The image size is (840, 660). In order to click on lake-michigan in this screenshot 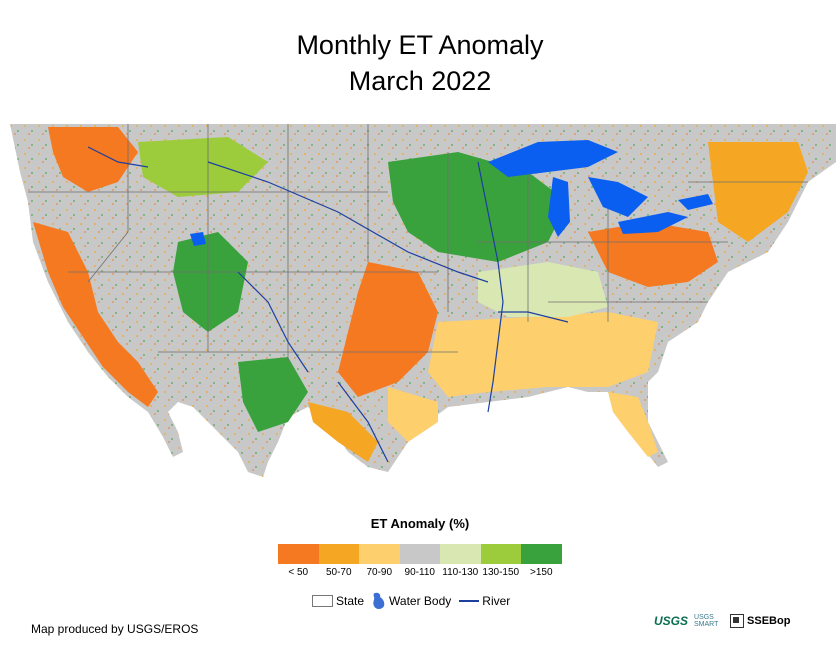, I will do `click(559, 207)`.